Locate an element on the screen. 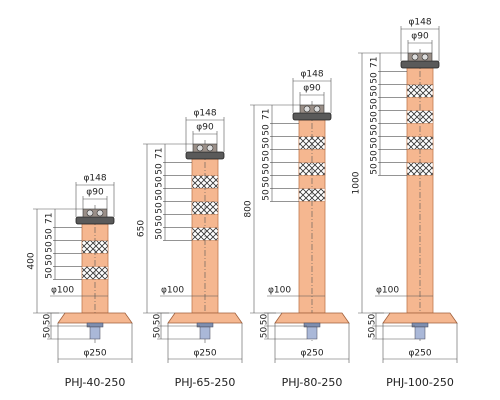 The image size is (500, 400). height-label: 650 is located at coordinates (142, 228).